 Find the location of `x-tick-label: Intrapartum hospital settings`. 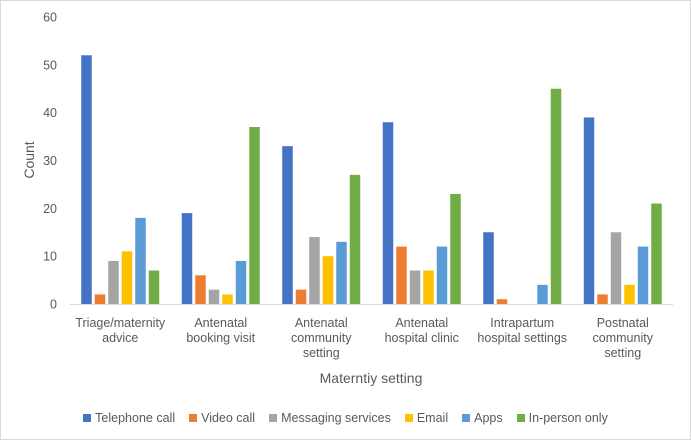

x-tick-label: Intrapartum hospital settings is located at coordinates (522, 330).